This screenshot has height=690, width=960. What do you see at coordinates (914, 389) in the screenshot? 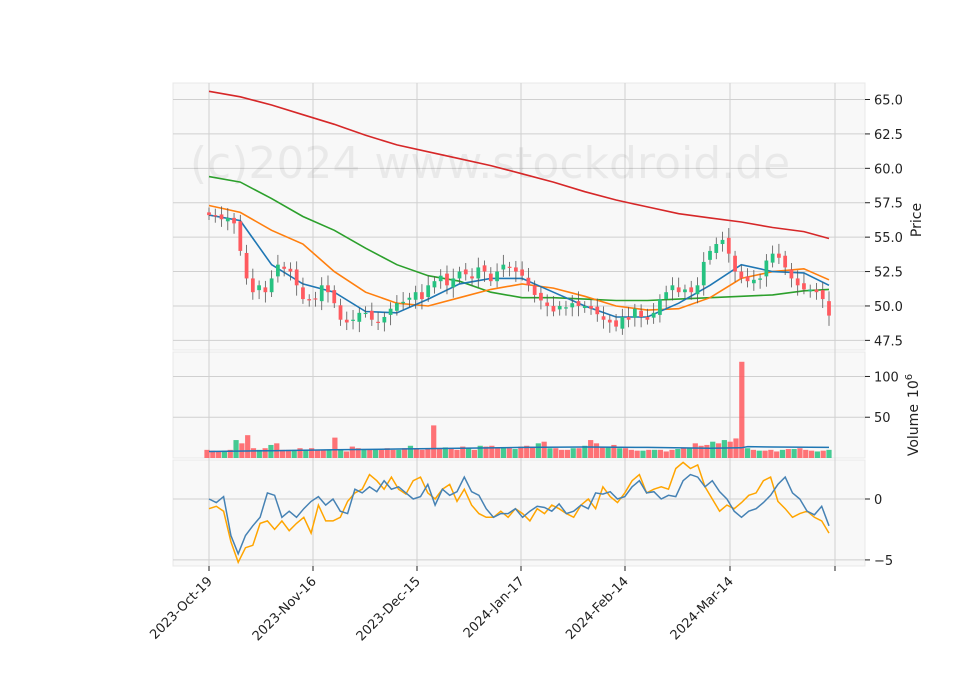
I see `volume-unit-base: 10` at bounding box center [914, 389].